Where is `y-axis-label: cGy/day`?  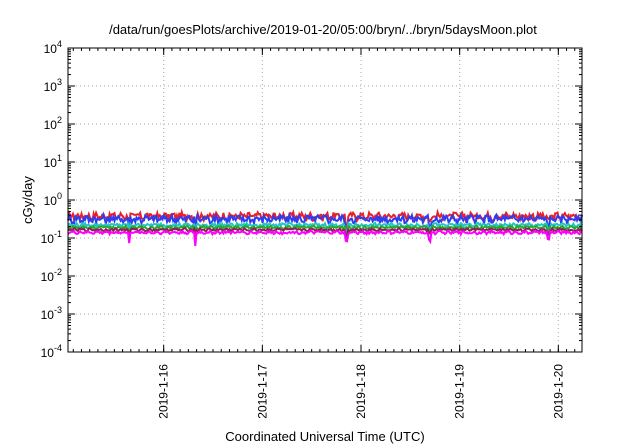 y-axis-label: cGy/day is located at coordinates (27, 200).